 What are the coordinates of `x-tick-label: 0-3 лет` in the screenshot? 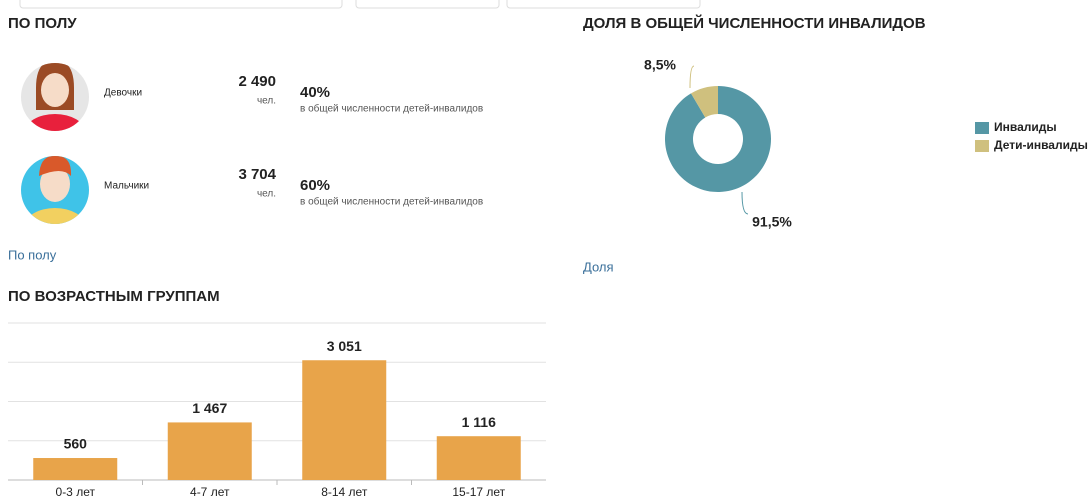 It's located at (76, 492).